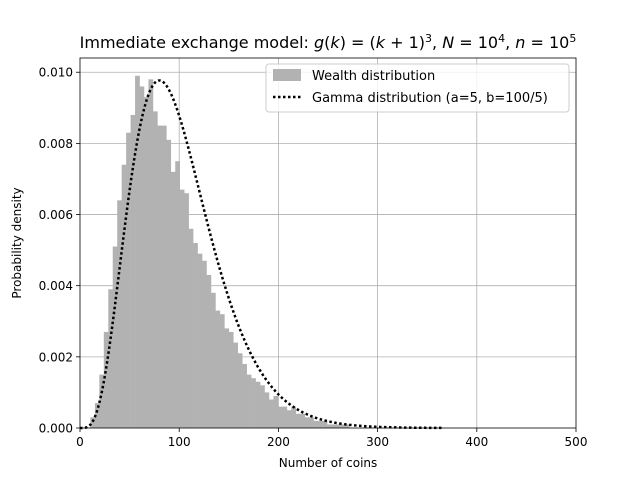 The image size is (640, 480). What do you see at coordinates (405, 42) in the screenshot?
I see `chart-title-math-part: + 1)` at bounding box center [405, 42].